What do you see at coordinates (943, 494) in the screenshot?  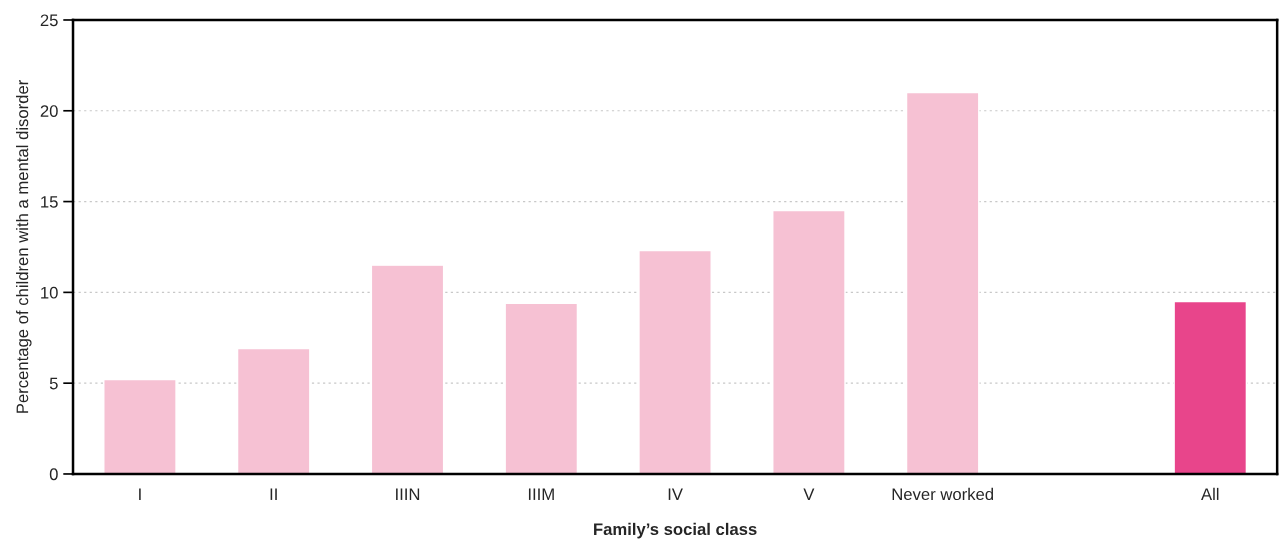 I see `x-tick-label: Never worked` at bounding box center [943, 494].